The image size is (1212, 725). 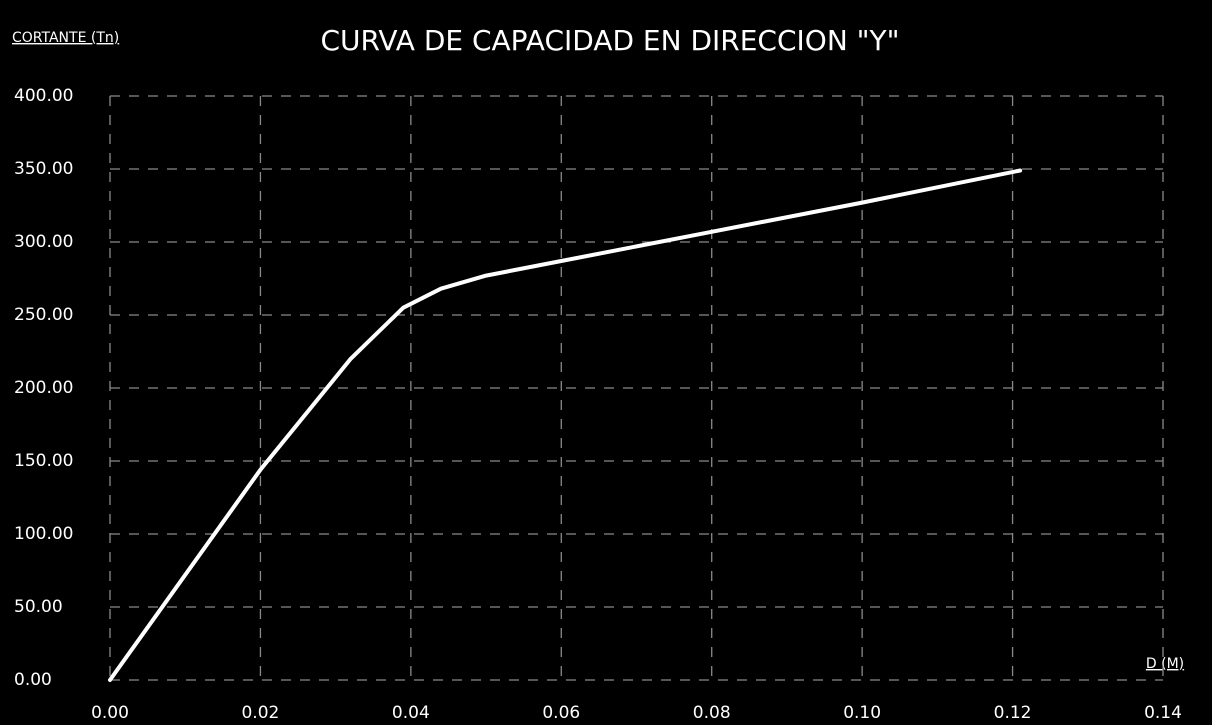 I want to click on y-tick-label: 150.00, so click(x=43, y=461).